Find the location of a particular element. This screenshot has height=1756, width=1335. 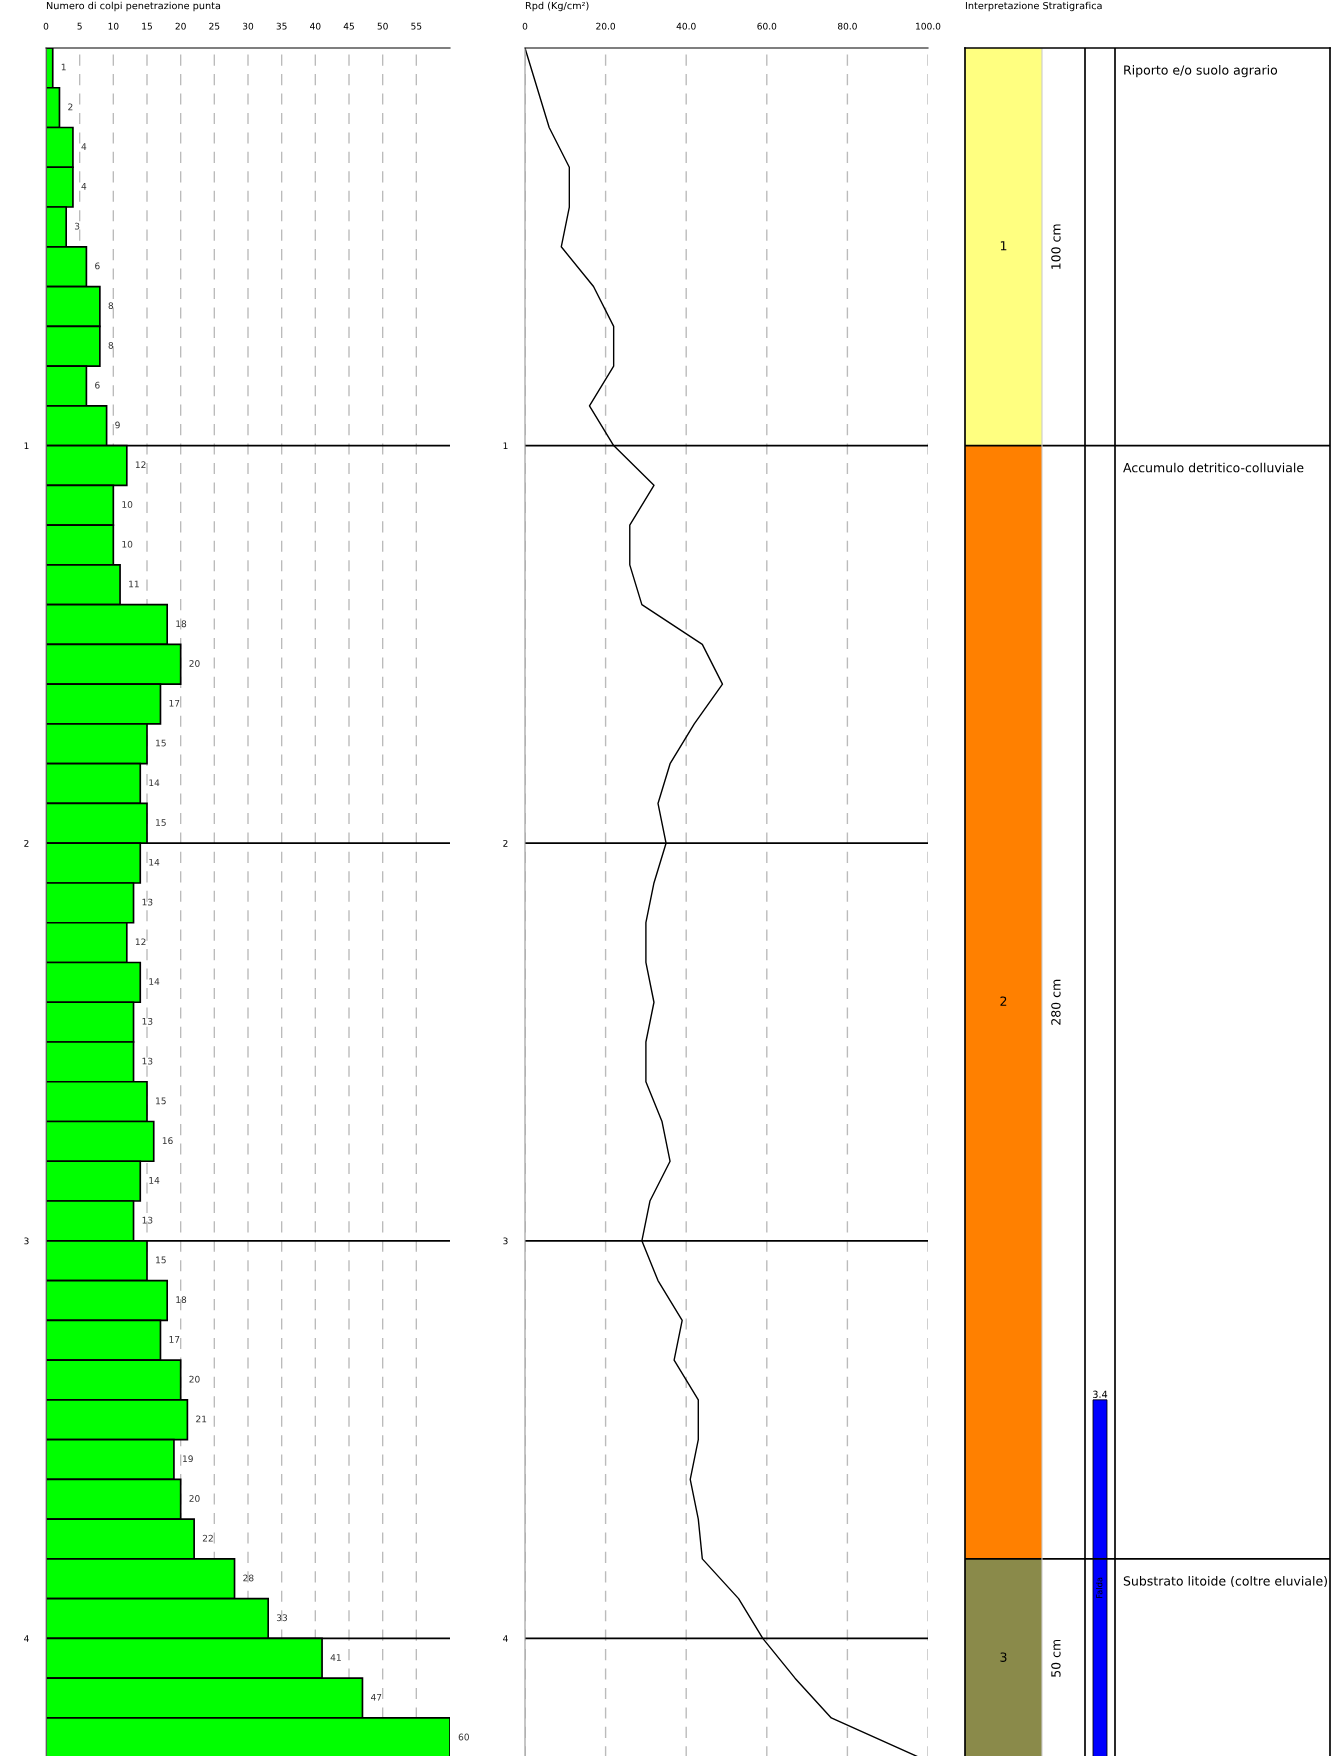

data-label: 19 is located at coordinates (188, 1459).